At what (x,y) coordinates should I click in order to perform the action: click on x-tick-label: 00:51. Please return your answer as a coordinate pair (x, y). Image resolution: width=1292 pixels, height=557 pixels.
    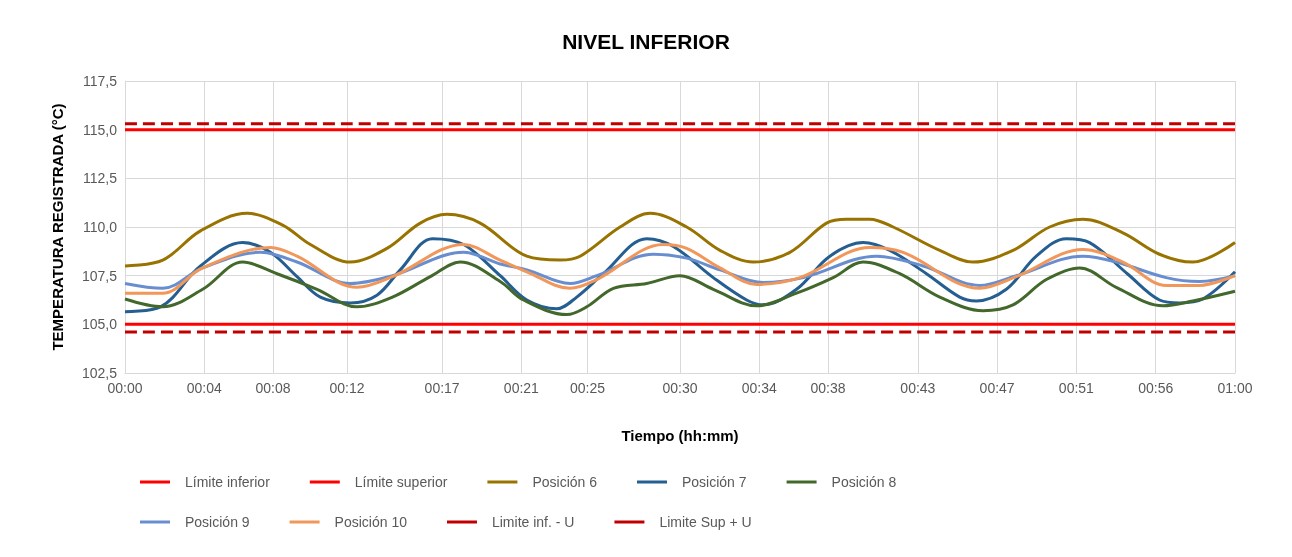
    Looking at the image, I should click on (1076, 388).